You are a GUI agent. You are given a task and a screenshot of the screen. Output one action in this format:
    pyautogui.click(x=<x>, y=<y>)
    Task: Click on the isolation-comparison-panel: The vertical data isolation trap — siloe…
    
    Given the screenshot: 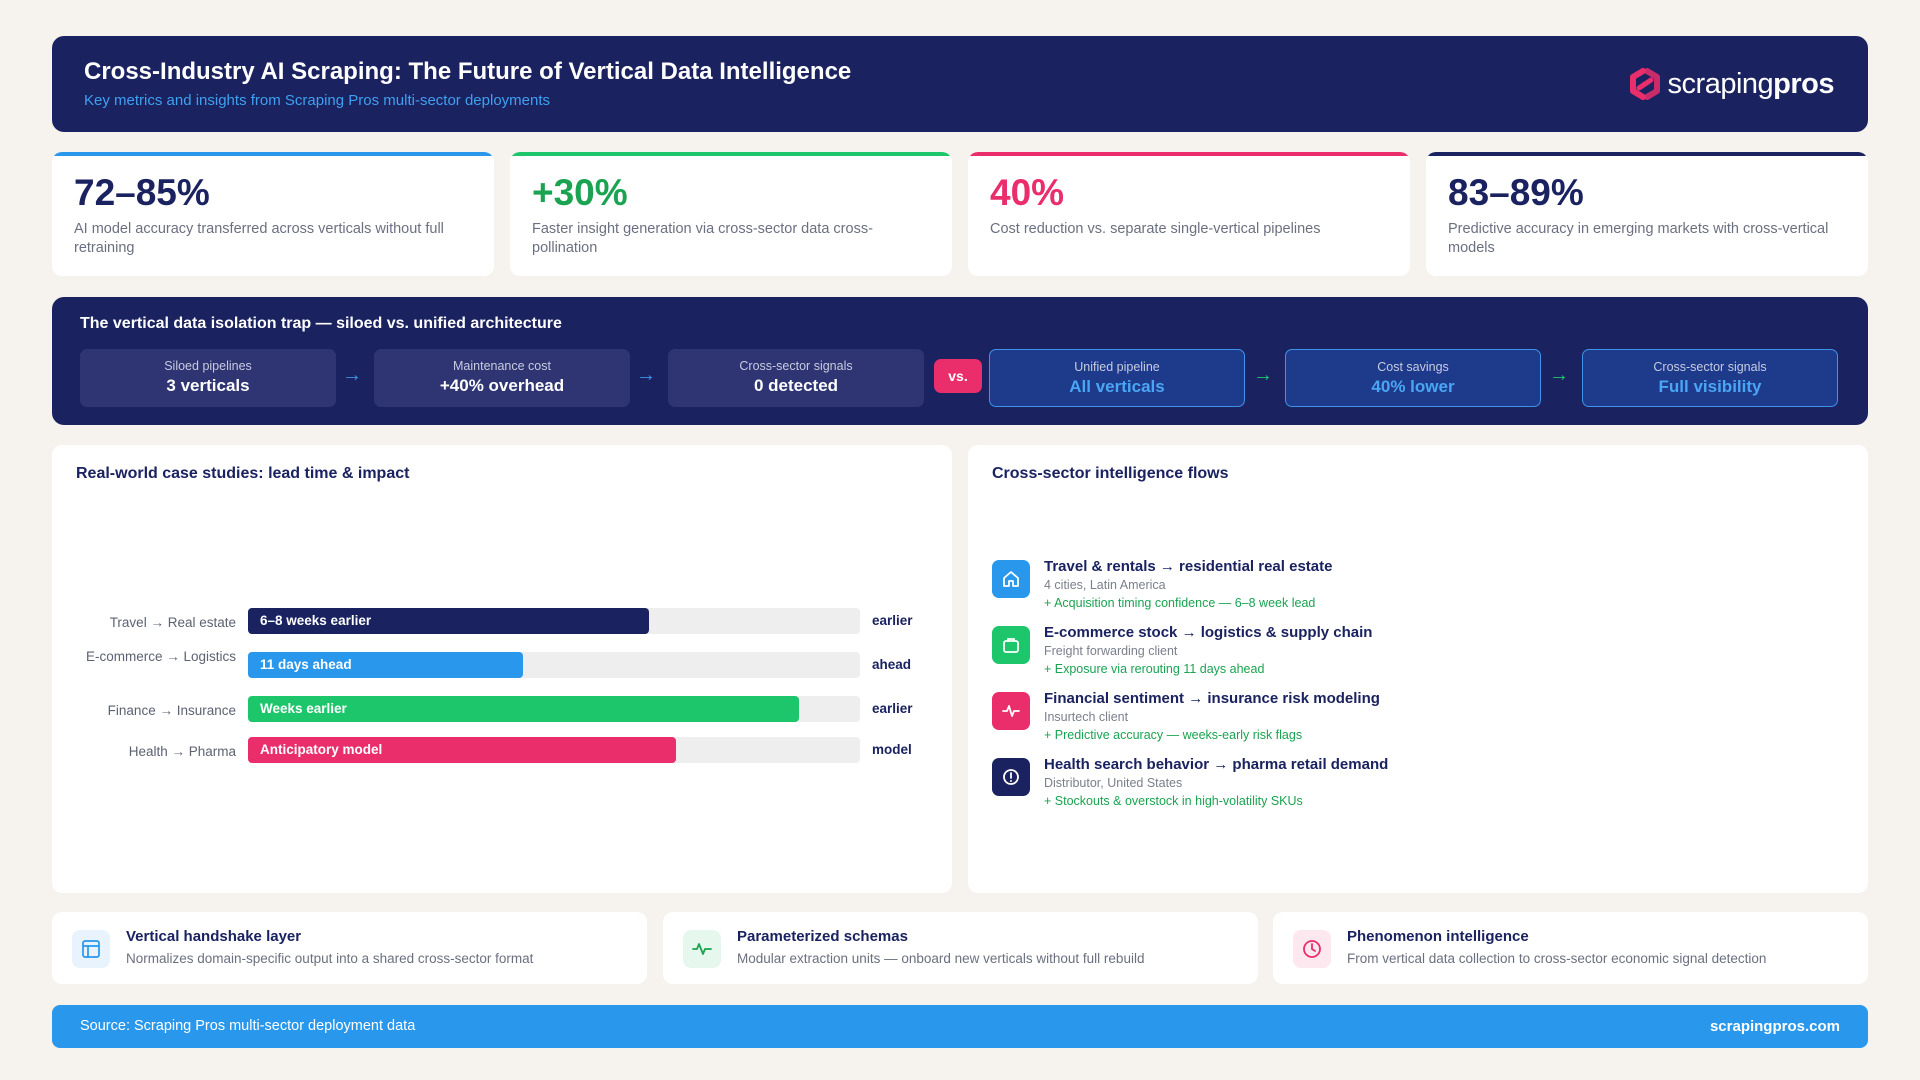 What is the action you would take?
    pyautogui.click(x=960, y=361)
    